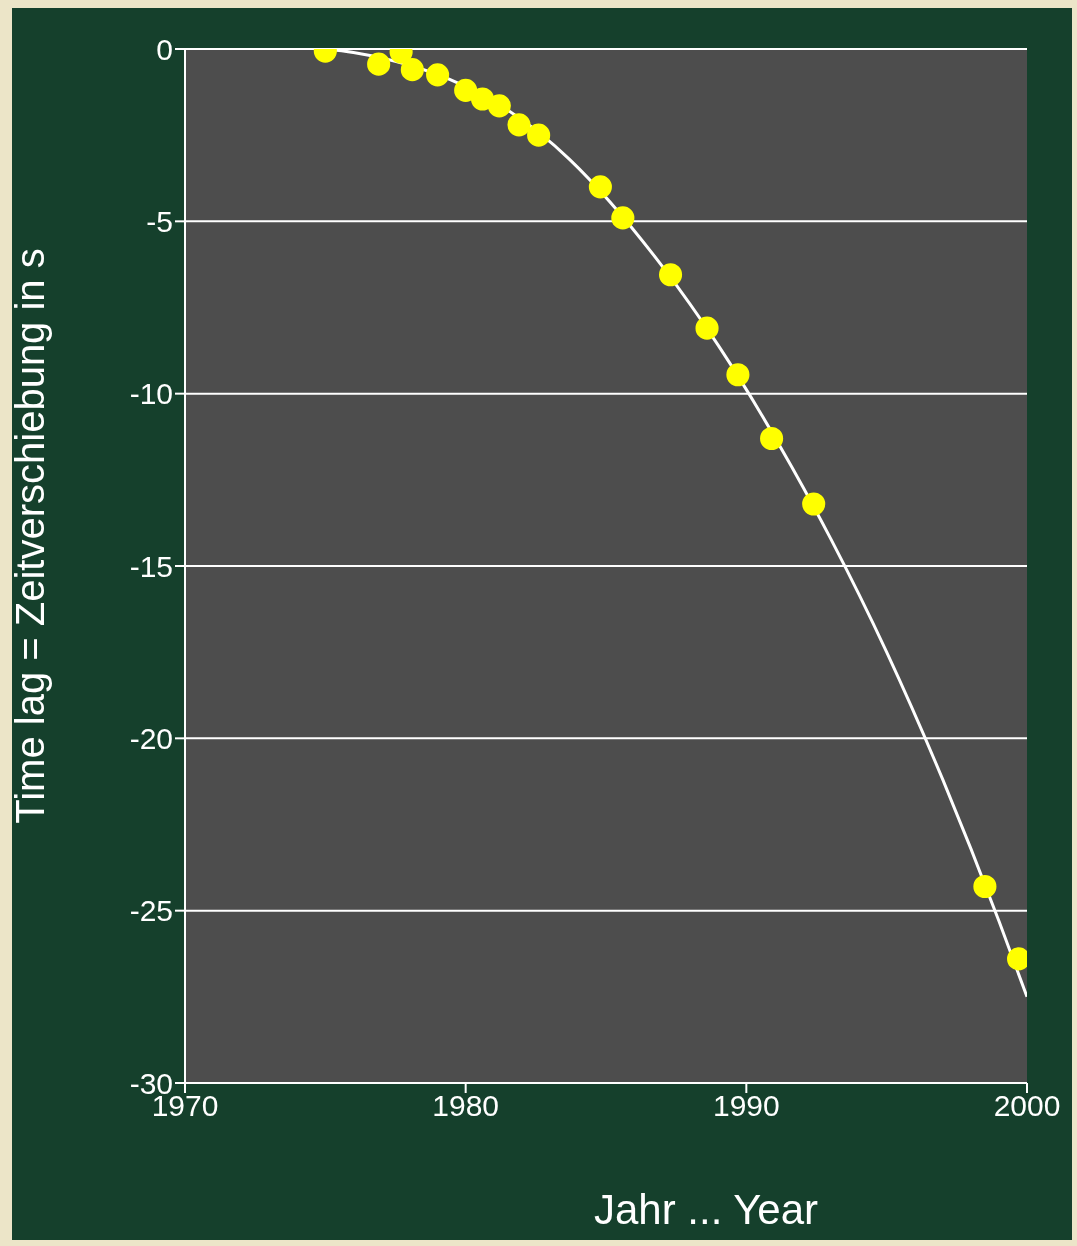  Describe the element at coordinates (151, 394) in the screenshot. I see `y-tick-label: -10` at that location.